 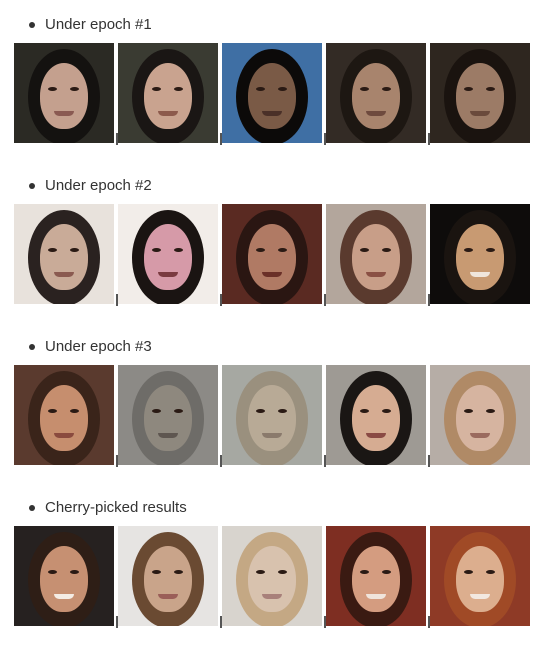 I want to click on section-heading: Under epoch #3, so click(x=90, y=347).